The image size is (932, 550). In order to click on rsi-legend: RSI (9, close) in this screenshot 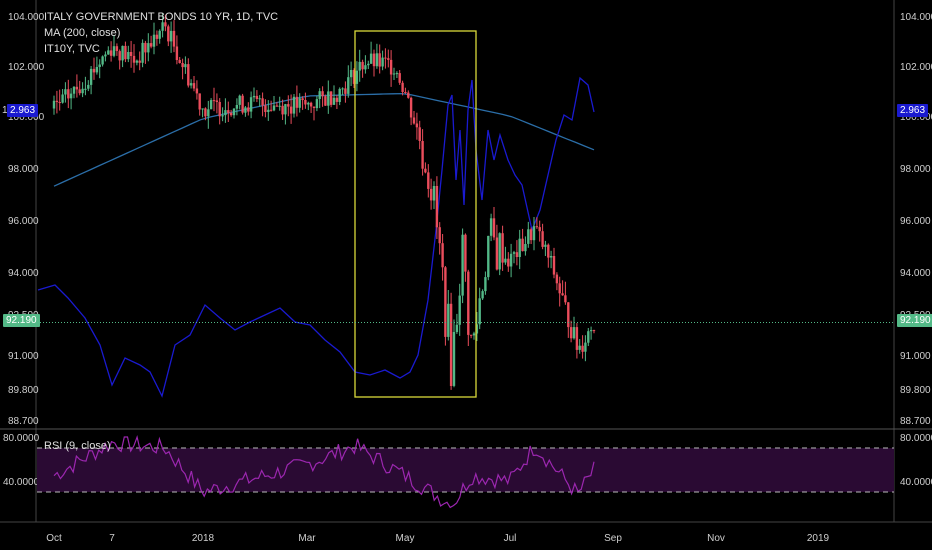, I will do `click(77, 446)`.